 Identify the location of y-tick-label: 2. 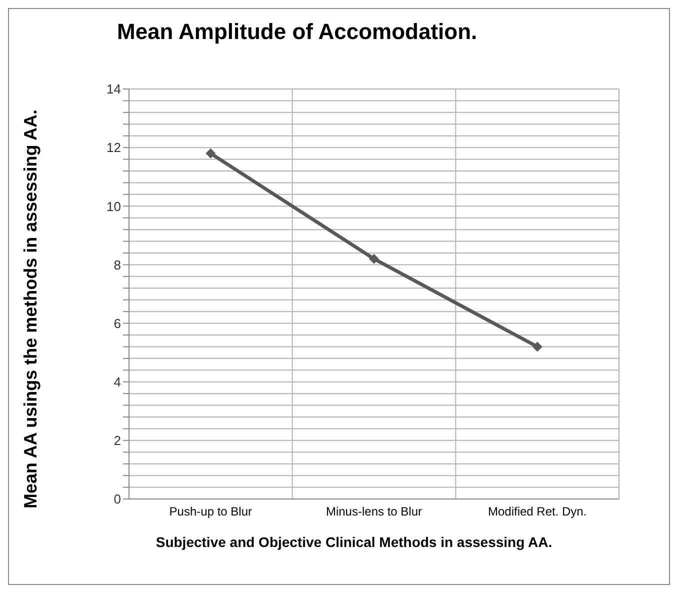
(117, 440).